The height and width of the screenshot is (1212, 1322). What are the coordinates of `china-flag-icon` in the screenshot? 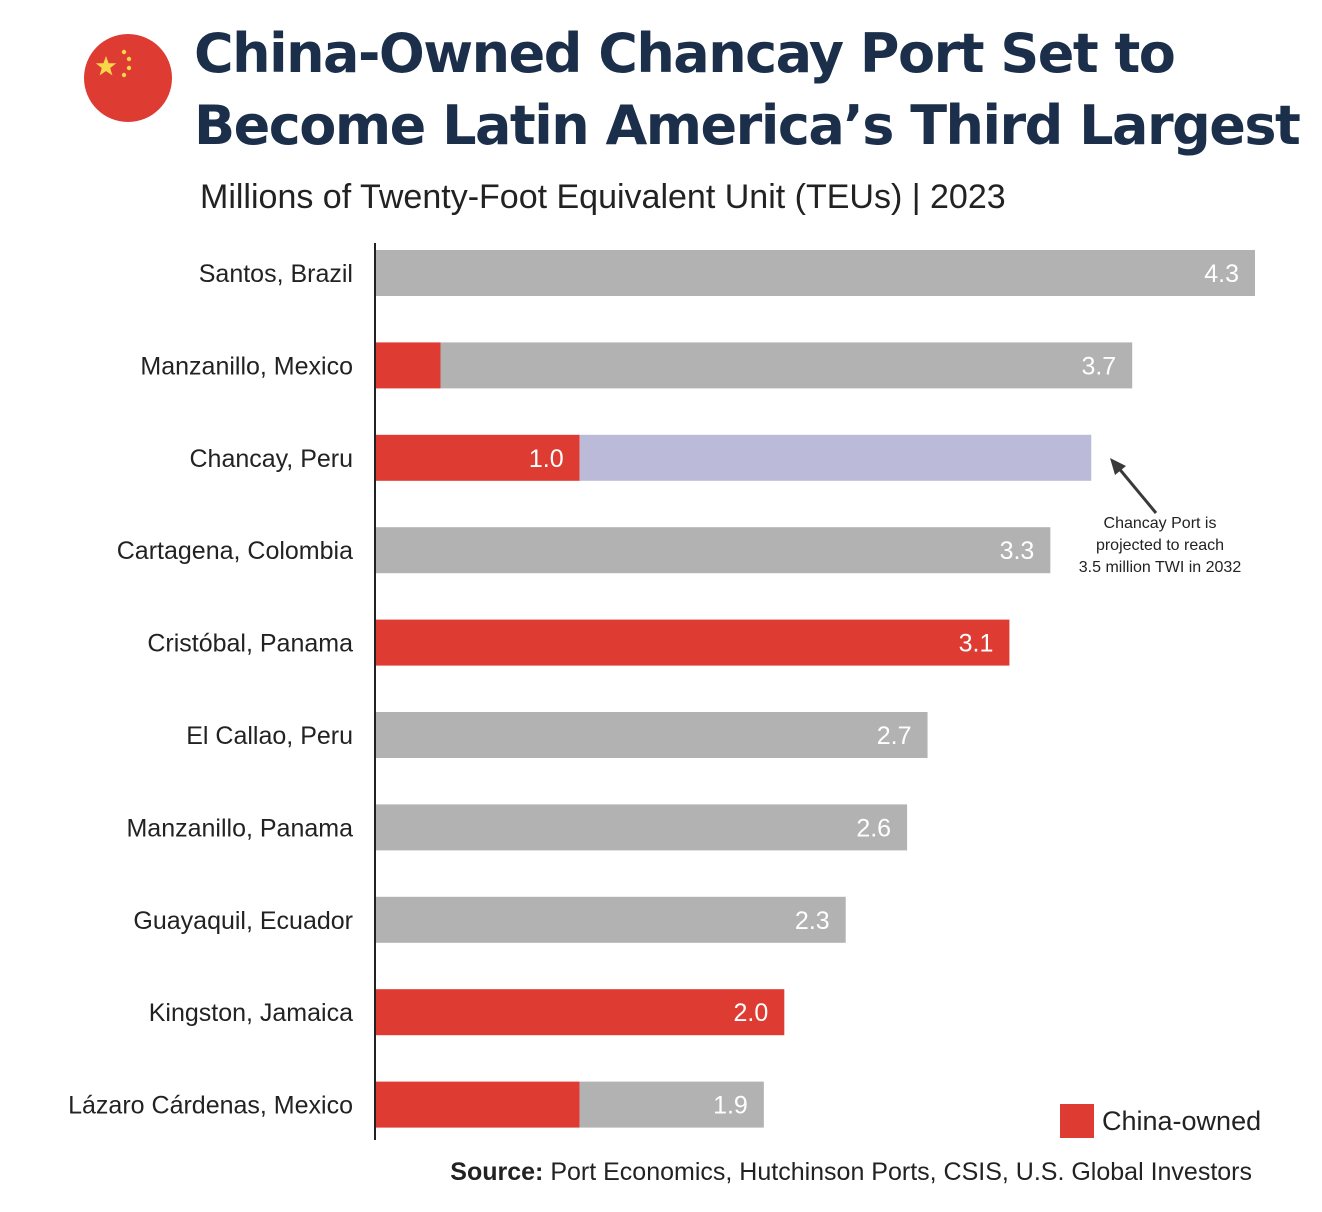 It's located at (128, 78).